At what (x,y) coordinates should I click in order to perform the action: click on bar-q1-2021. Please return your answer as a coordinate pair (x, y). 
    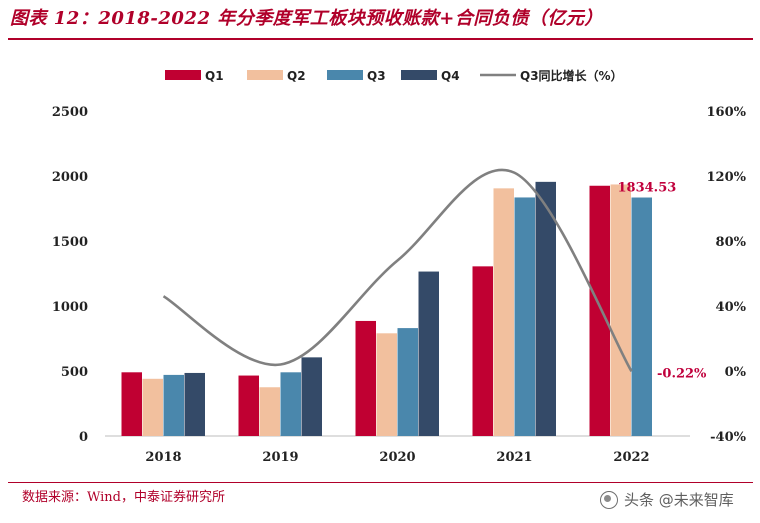
    Looking at the image, I should click on (482, 351).